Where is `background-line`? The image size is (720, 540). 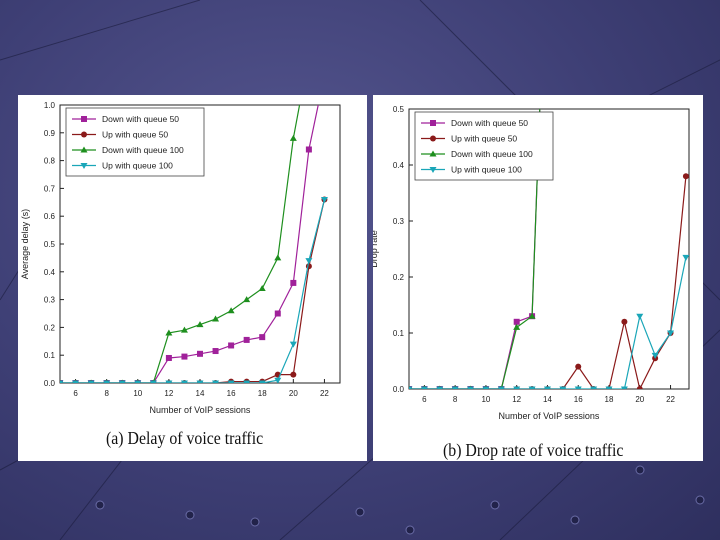
background-line is located at coordinates (100, 30).